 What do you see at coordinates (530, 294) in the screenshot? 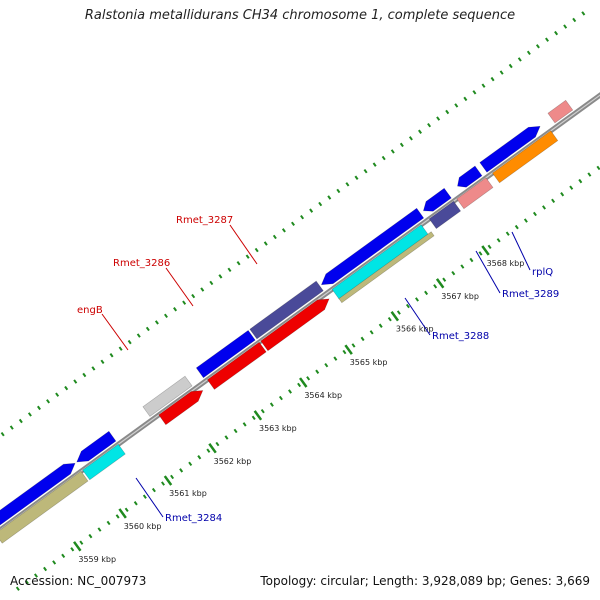
I see `gene-label: Rmet_3289` at bounding box center [530, 294].